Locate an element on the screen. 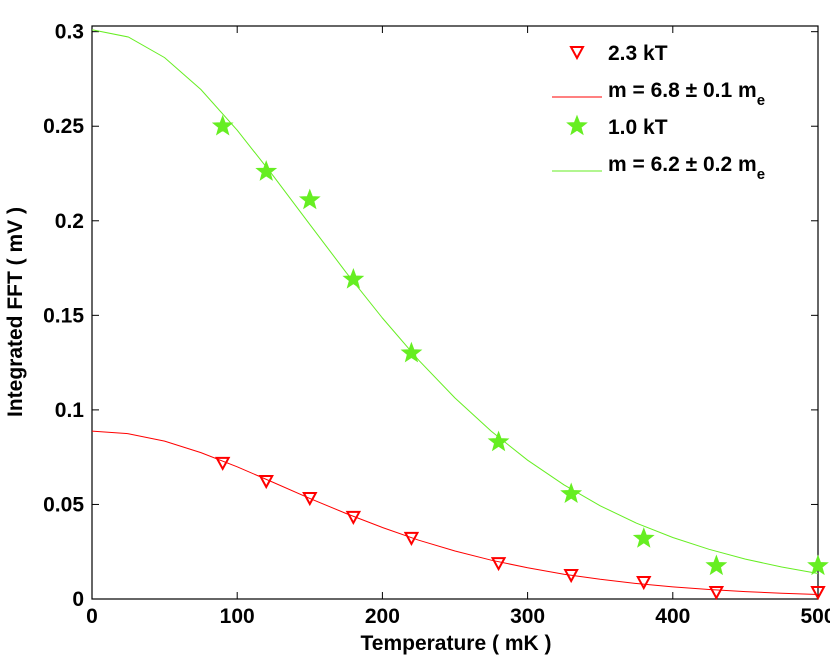 The image size is (830, 665). y-tick-label: 0.2 is located at coordinates (69, 221).